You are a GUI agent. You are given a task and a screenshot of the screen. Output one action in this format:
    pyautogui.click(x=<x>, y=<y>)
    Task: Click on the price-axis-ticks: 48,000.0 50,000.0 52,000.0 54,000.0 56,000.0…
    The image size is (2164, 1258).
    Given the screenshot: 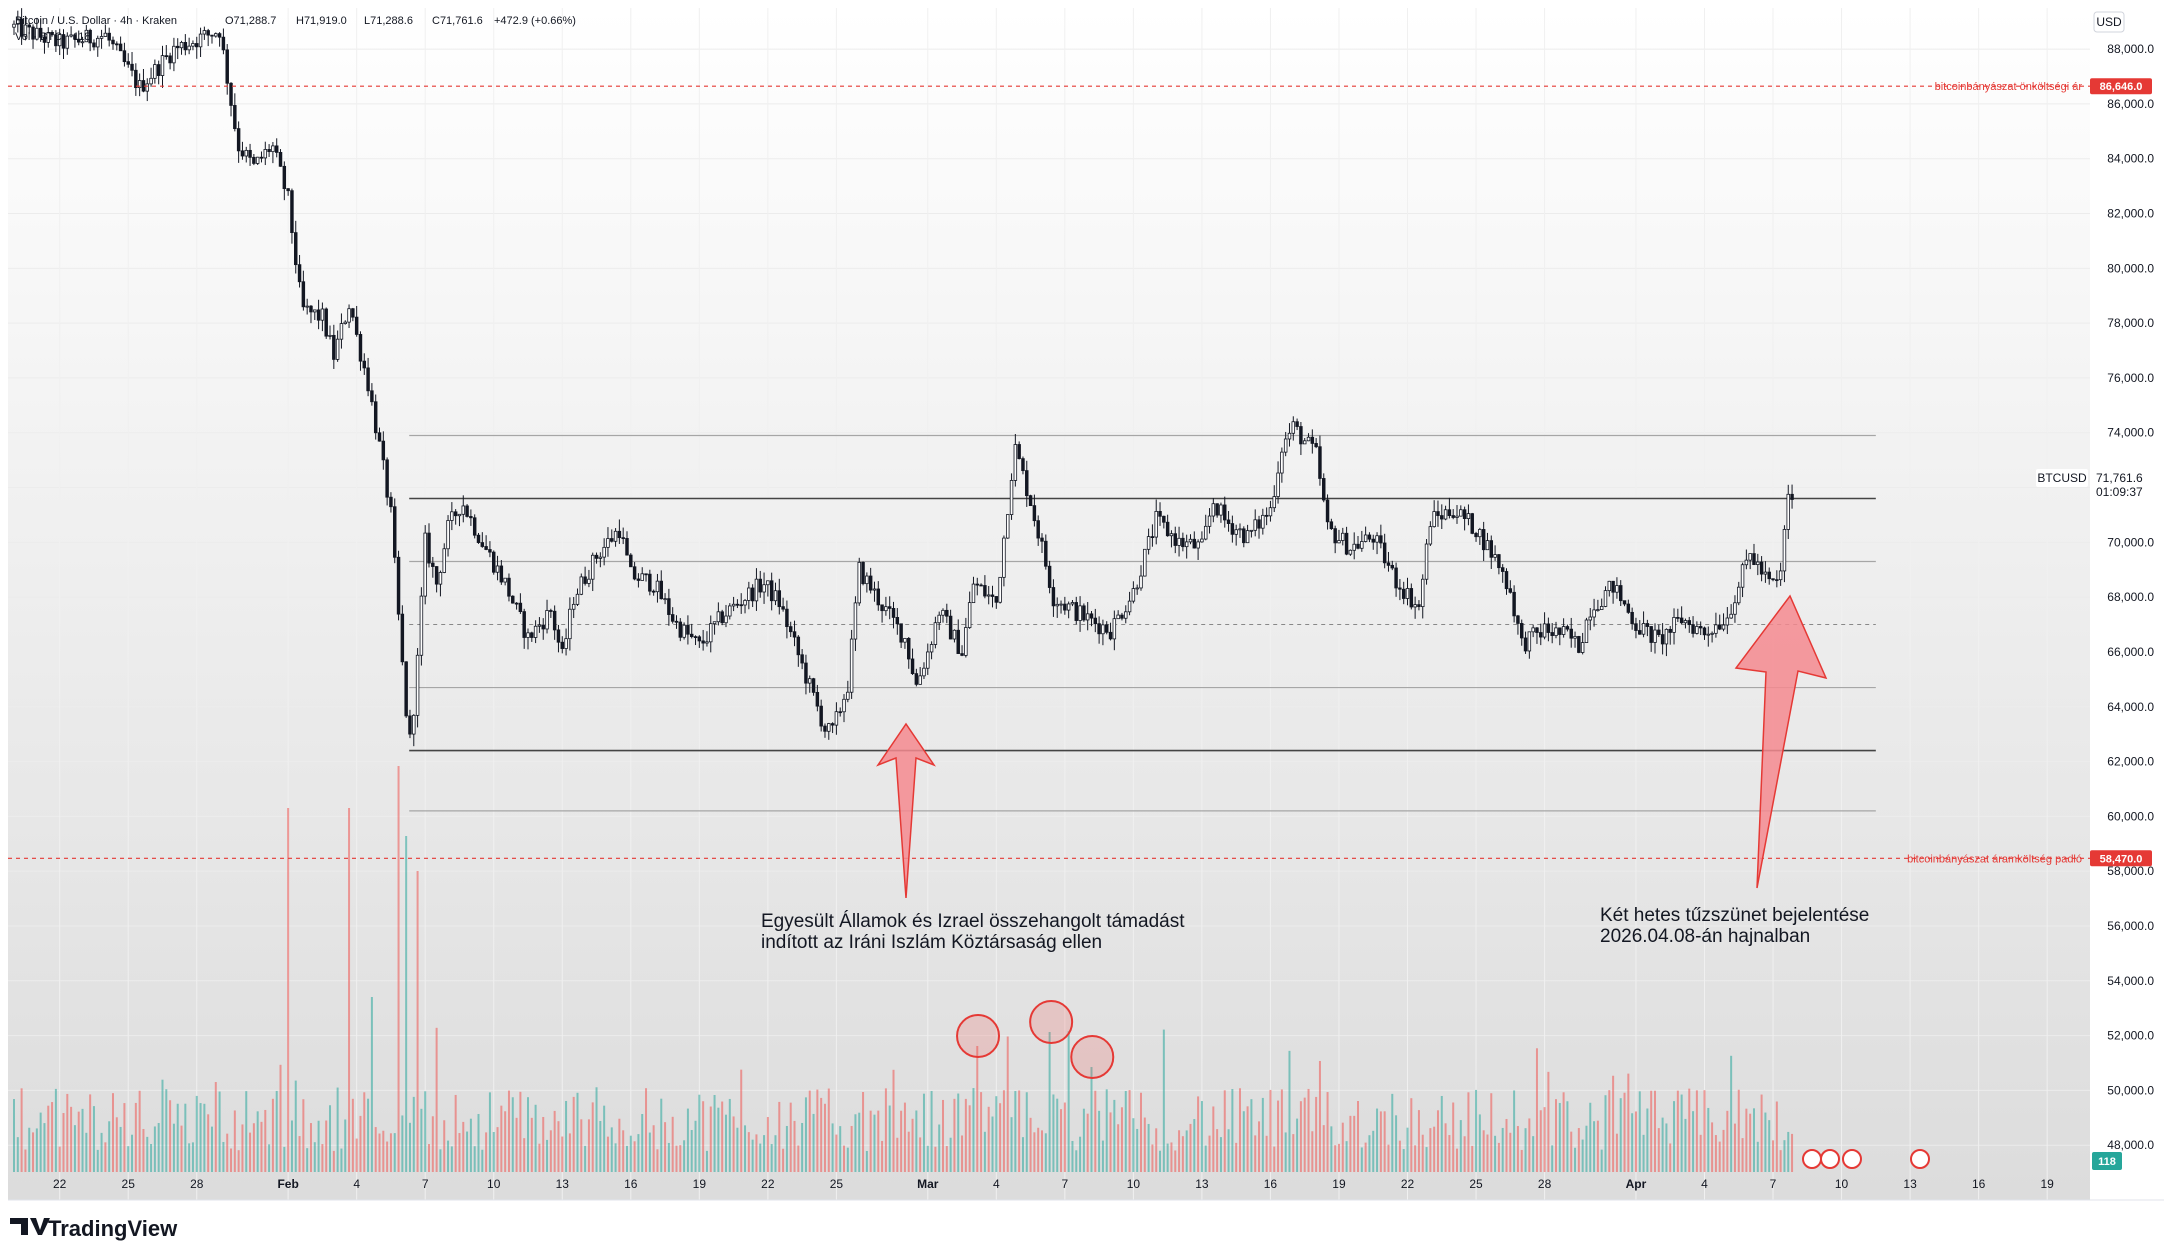 What is the action you would take?
    pyautogui.click(x=2130, y=597)
    